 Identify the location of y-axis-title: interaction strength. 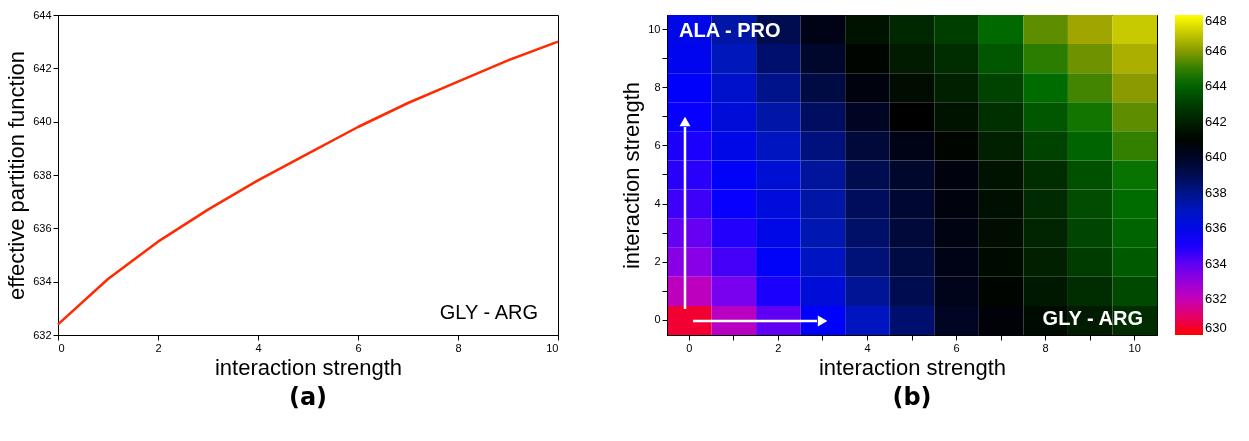
(632, 175).